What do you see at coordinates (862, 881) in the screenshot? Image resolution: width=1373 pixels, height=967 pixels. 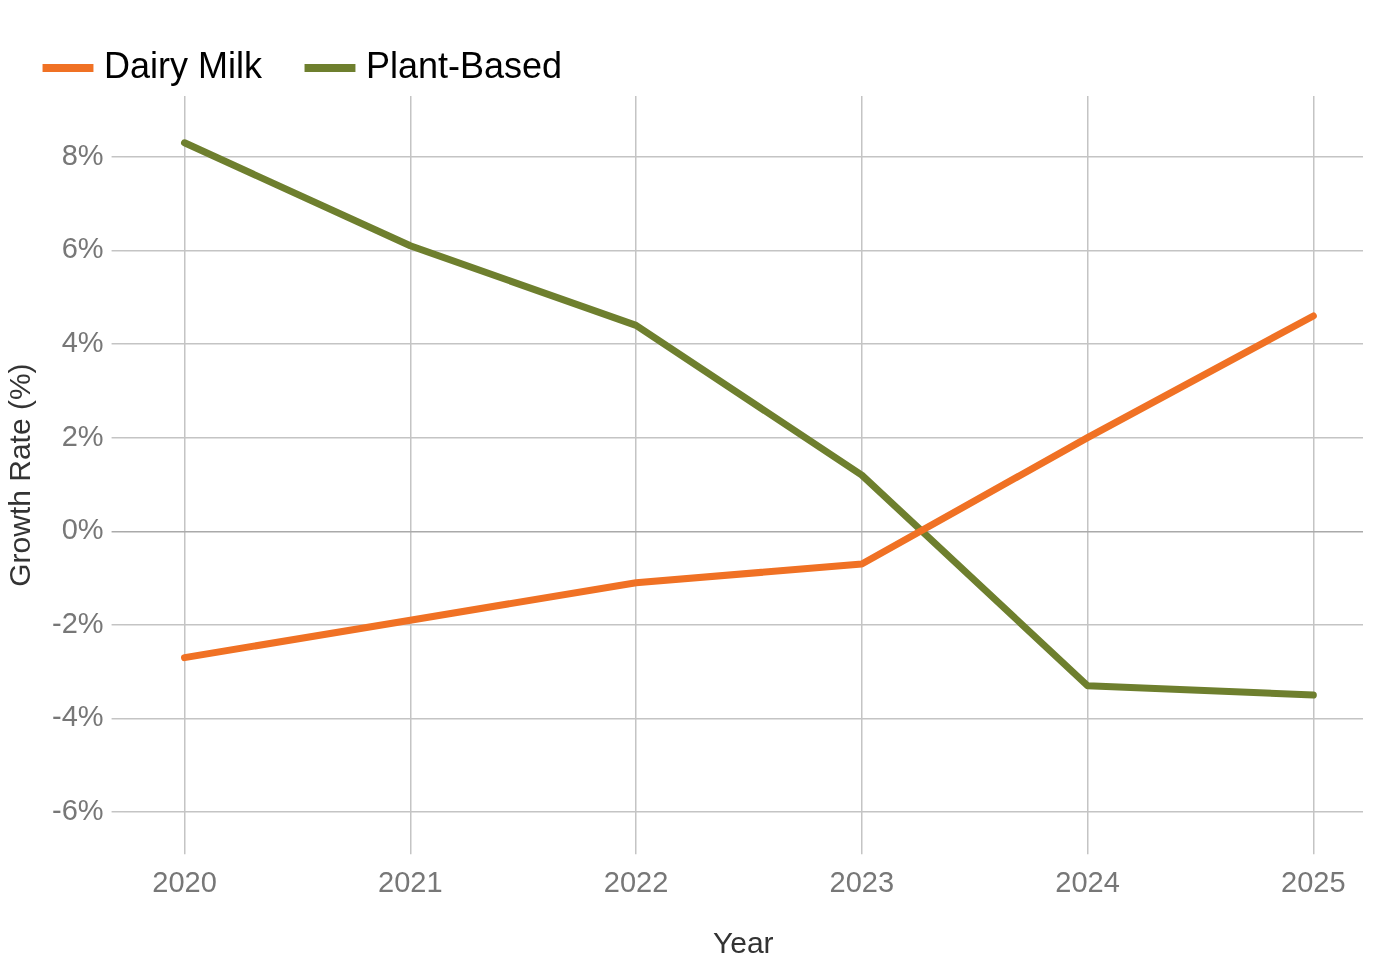 I see `x-tick-label: 2023` at bounding box center [862, 881].